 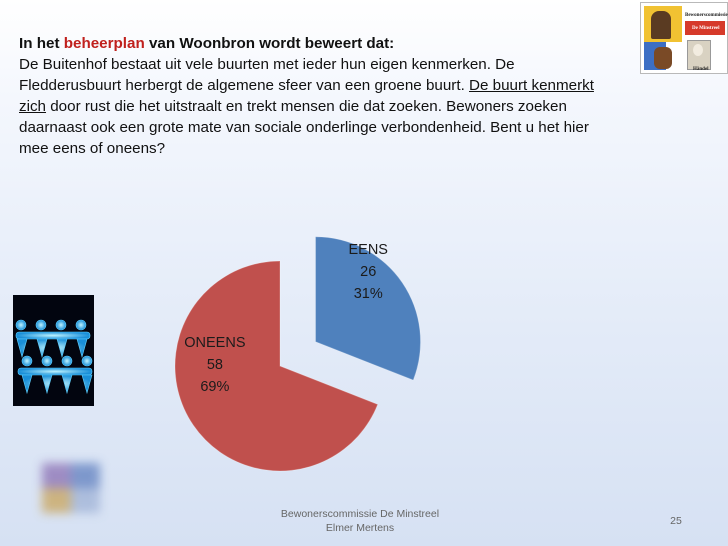 What do you see at coordinates (41, 43) in the screenshot?
I see `lead-text-start: In het` at bounding box center [41, 43].